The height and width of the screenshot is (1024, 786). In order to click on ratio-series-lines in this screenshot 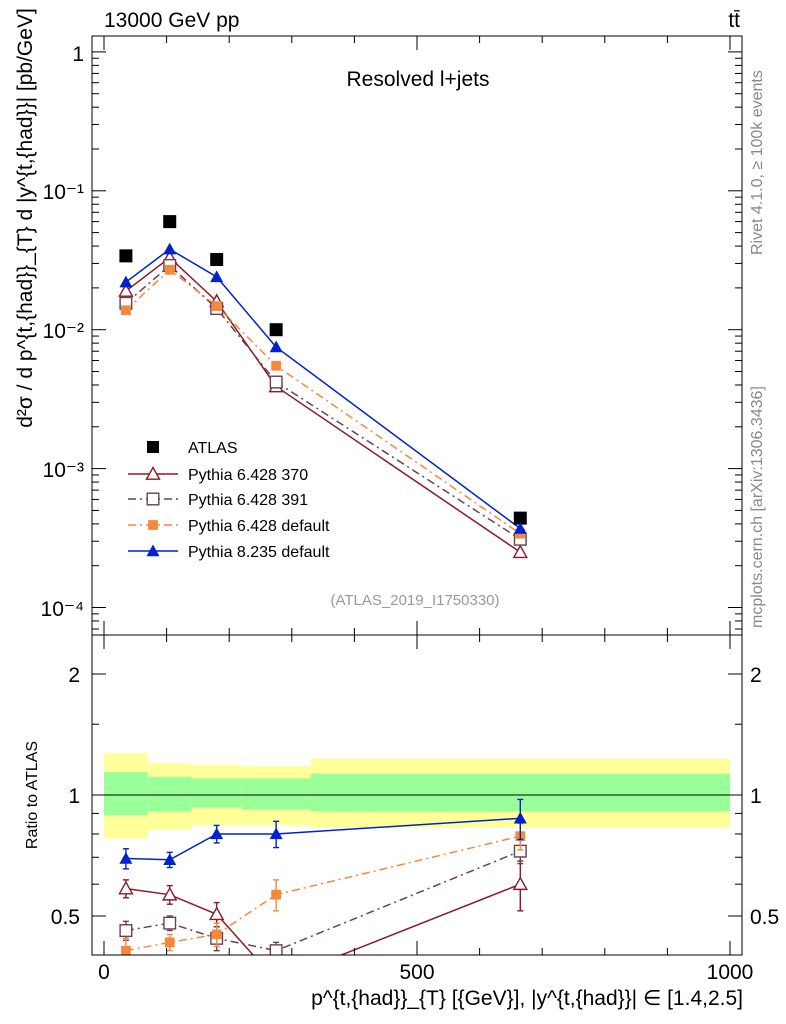, I will do `click(323, 886)`.